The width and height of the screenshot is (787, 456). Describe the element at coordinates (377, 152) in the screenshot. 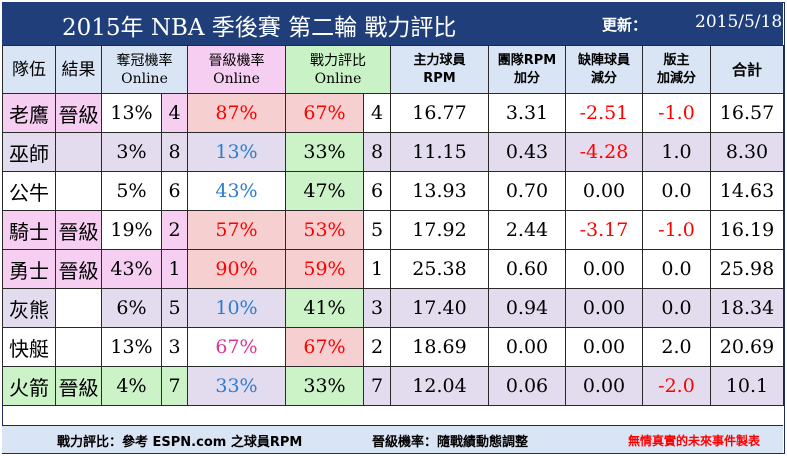

I see `power-rank: 8` at that location.